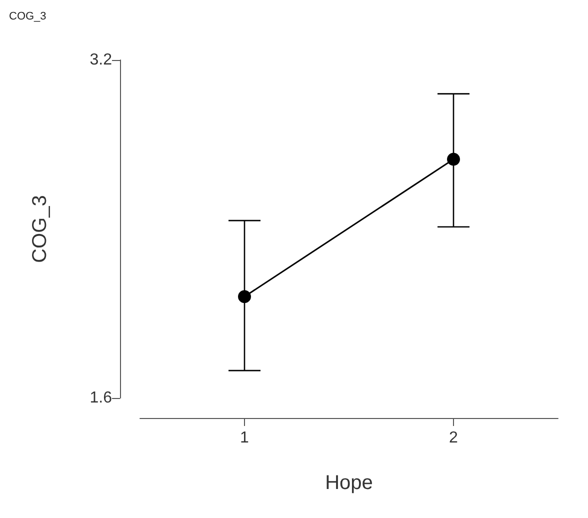 The width and height of the screenshot is (588, 518). What do you see at coordinates (40, 229) in the screenshot?
I see `y-axis-title: COG_3` at bounding box center [40, 229].